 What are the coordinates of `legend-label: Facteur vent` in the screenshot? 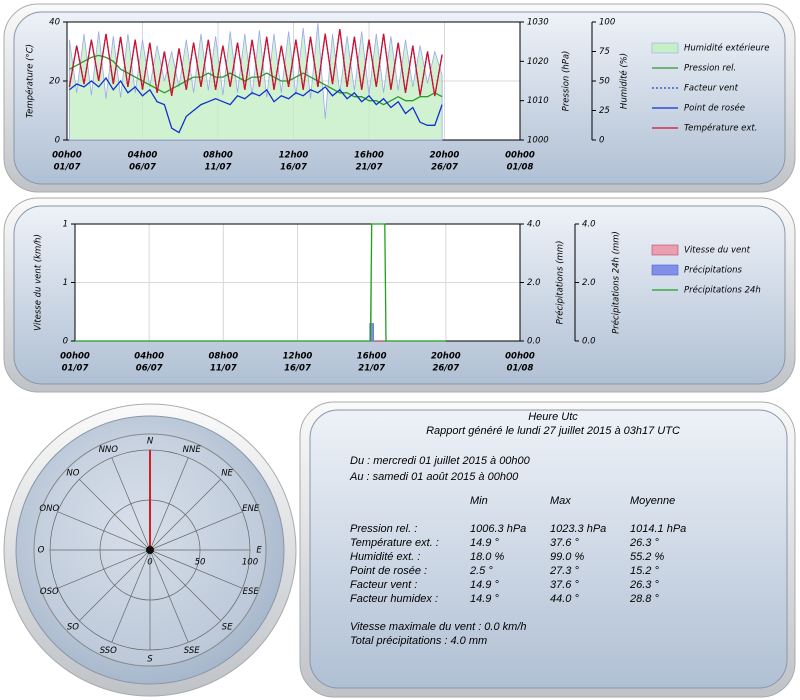 It's located at (711, 89).